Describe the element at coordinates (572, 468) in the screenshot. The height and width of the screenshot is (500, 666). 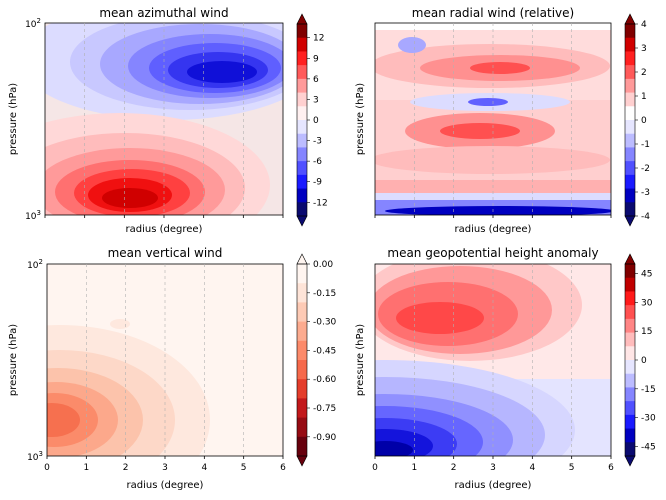
I see `xtick-label: 5` at that location.